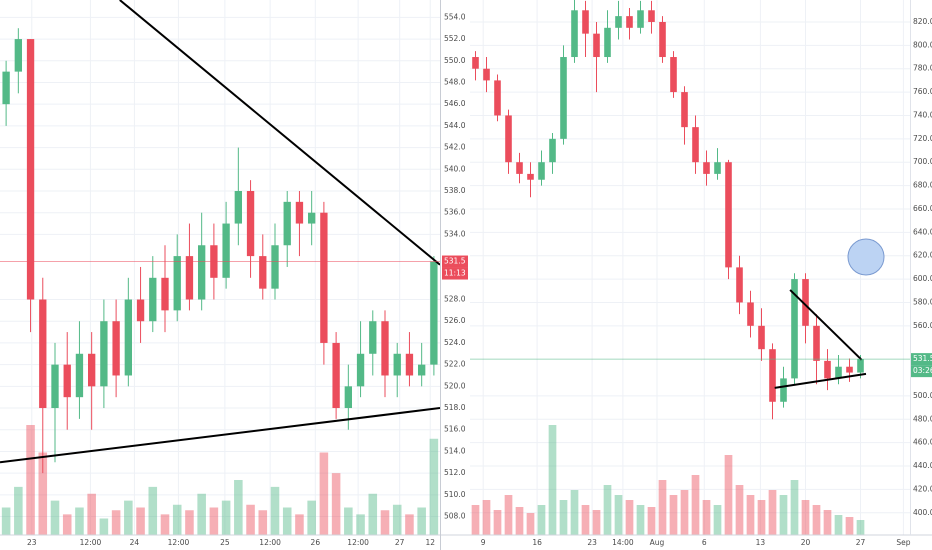  I want to click on y-tick-label: 480.0, so click(922, 418).